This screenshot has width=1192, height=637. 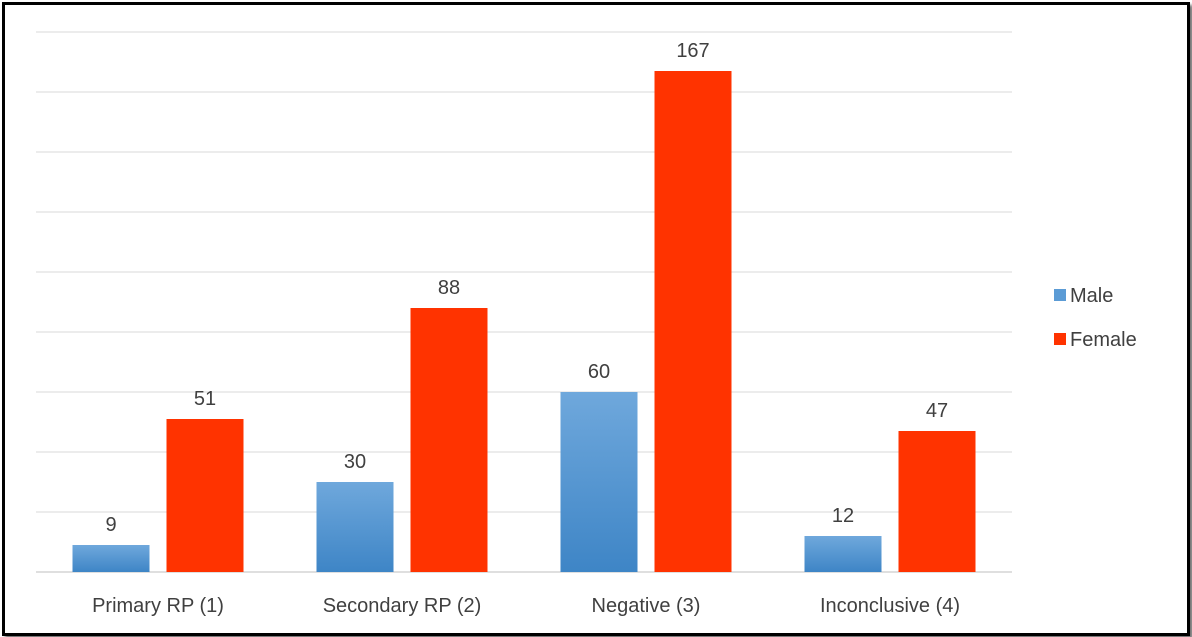 What do you see at coordinates (1060, 295) in the screenshot?
I see `legend-swatch-male` at bounding box center [1060, 295].